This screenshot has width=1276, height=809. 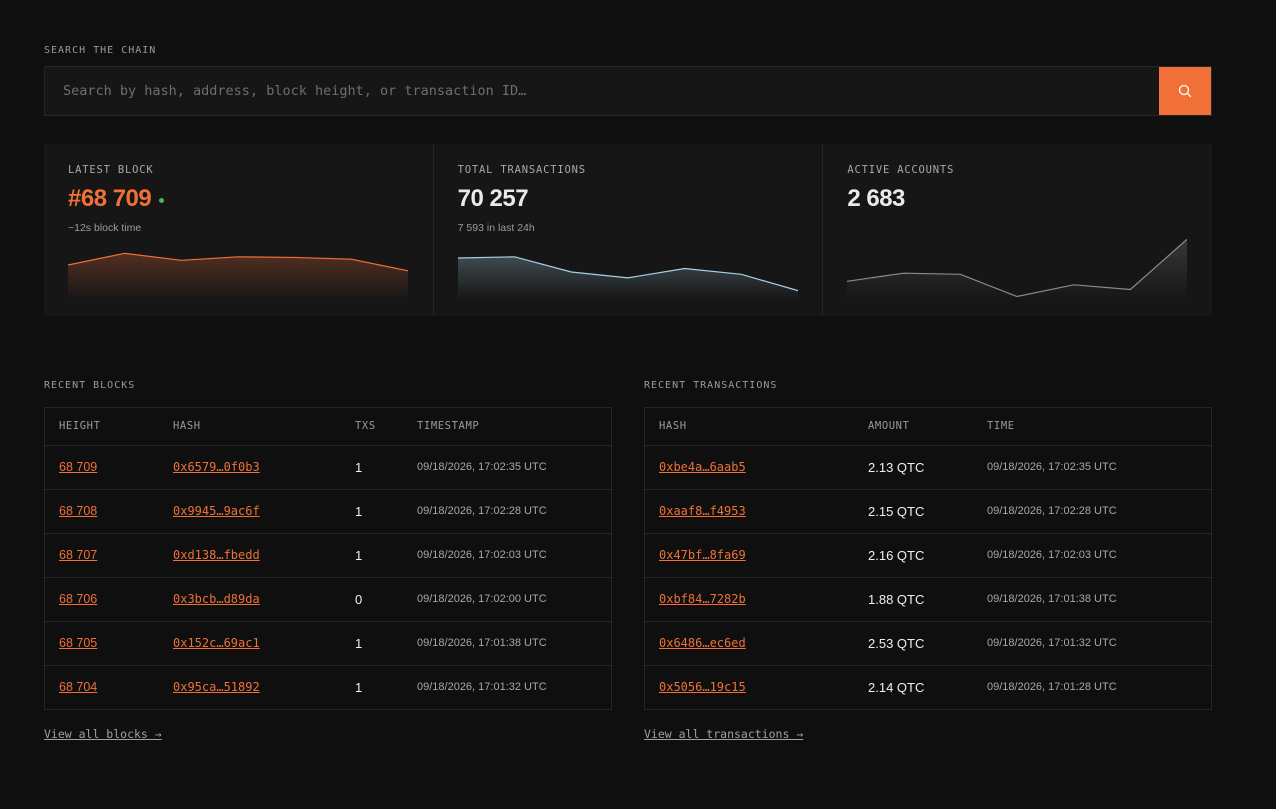 What do you see at coordinates (105, 228) in the screenshot?
I see `stat-subtext: ~12s block time` at bounding box center [105, 228].